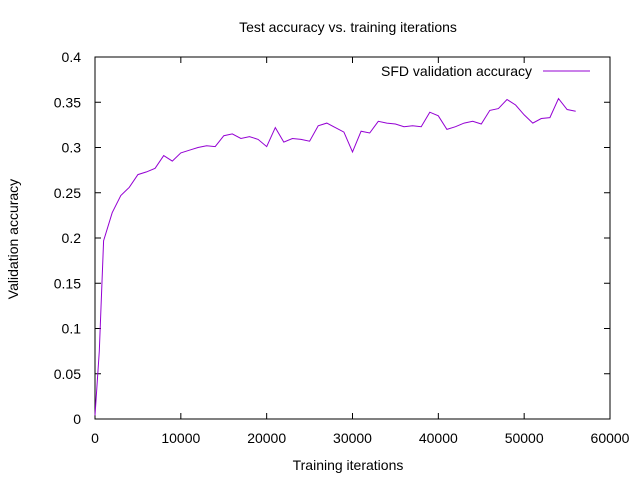 This screenshot has width=640, height=480. Describe the element at coordinates (77, 419) in the screenshot. I see `y-tick-label: 0` at that location.